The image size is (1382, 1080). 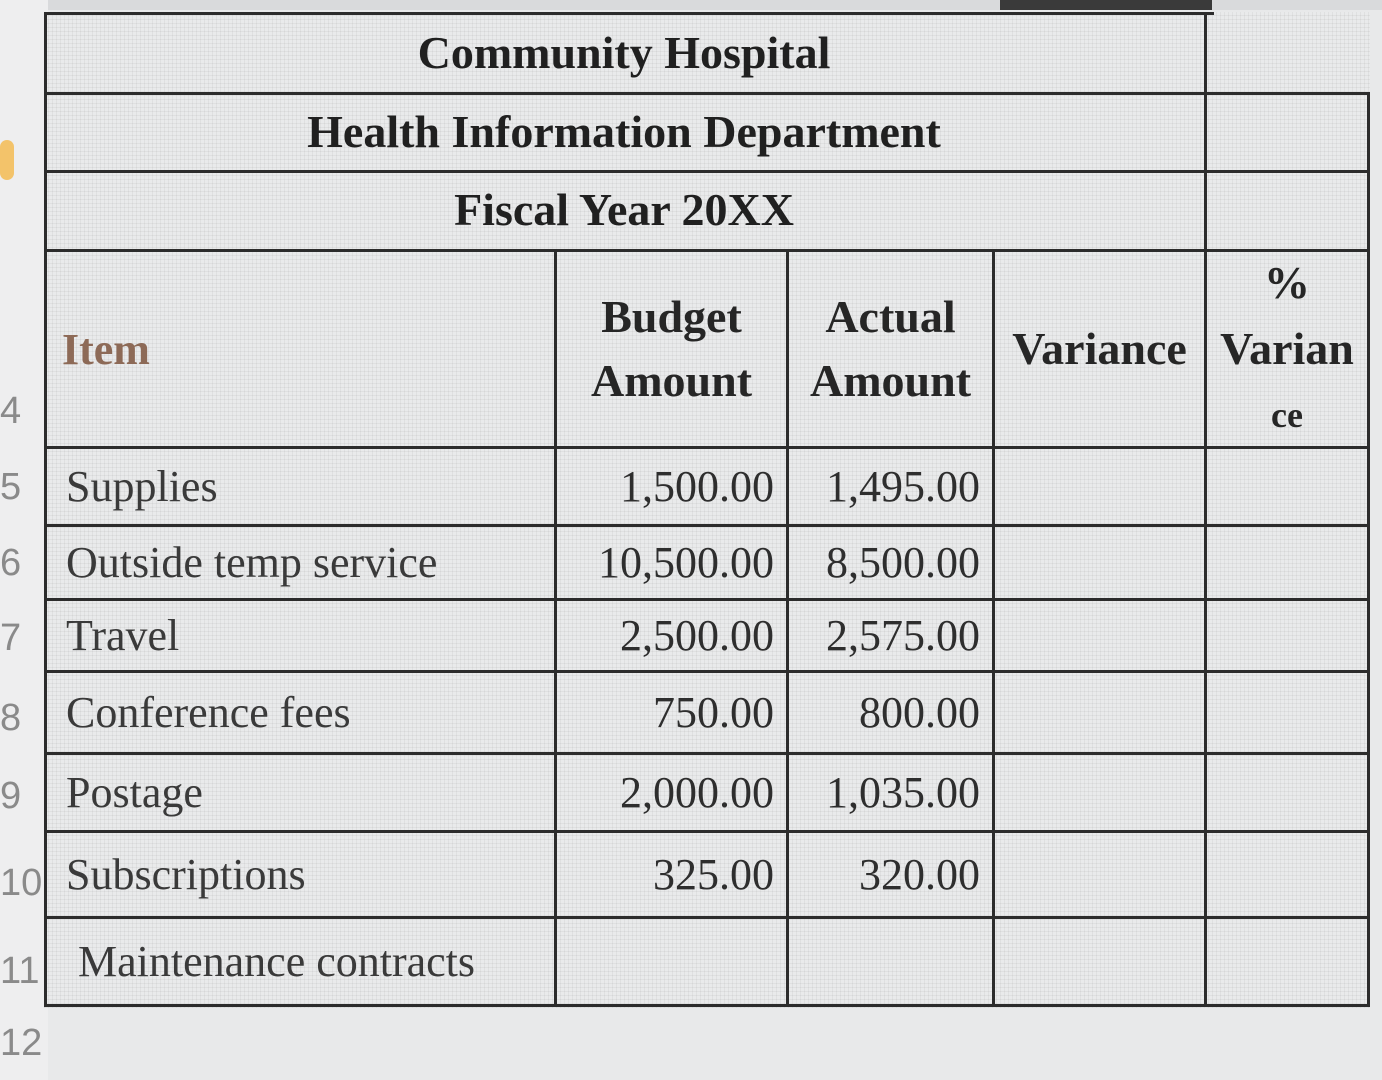 What do you see at coordinates (624, 209) in the screenshot?
I see `title-fiscal-year: Fiscal Year 20XX` at bounding box center [624, 209].